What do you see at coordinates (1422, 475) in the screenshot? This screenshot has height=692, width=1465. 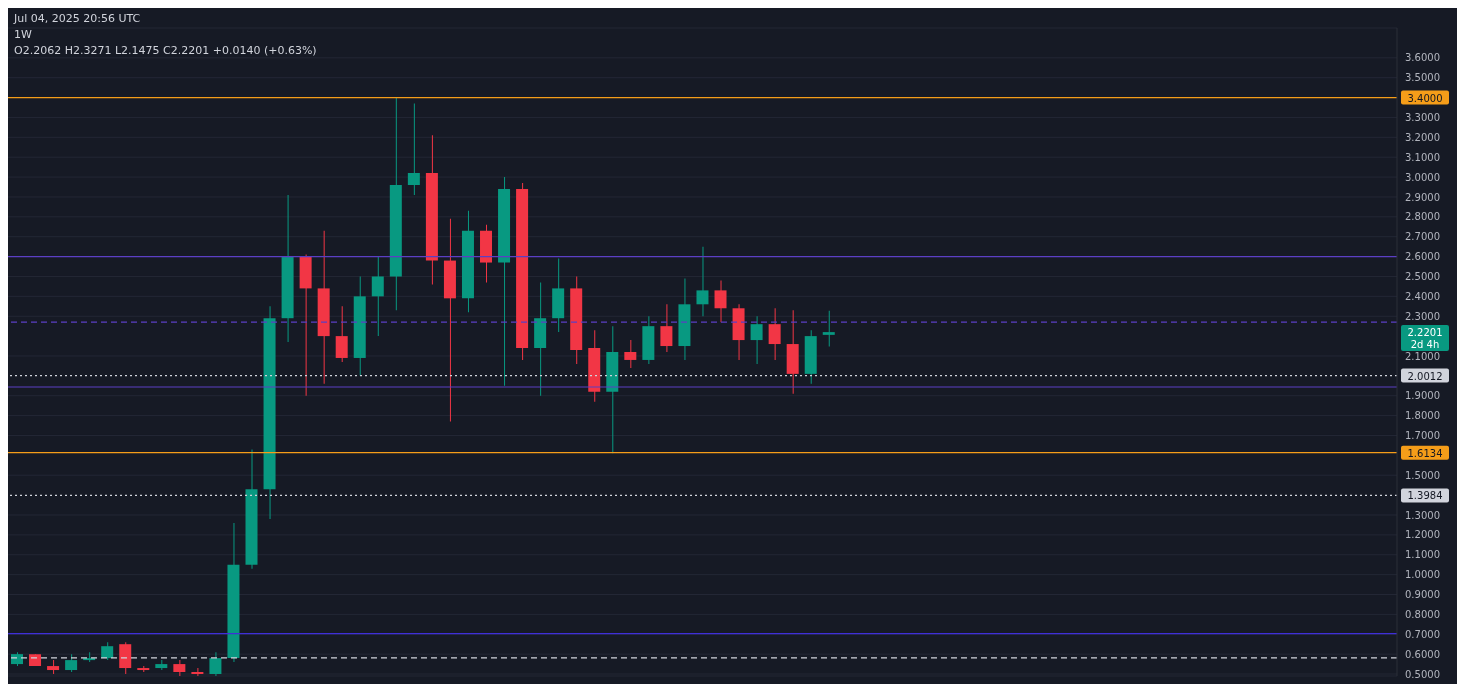 I see `y-tick-label: 1.5000` at bounding box center [1422, 475].